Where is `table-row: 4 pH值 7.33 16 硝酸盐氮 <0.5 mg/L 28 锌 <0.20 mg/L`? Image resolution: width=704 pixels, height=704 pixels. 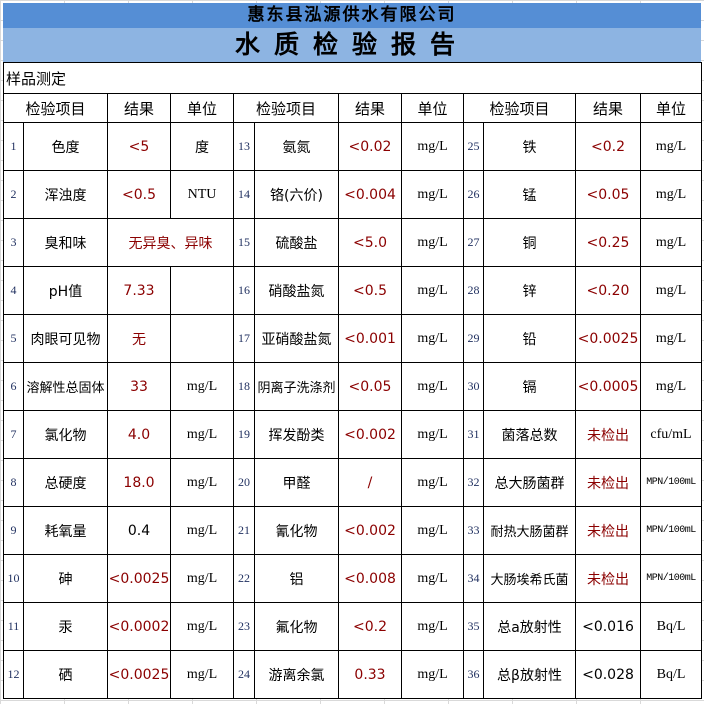
table-row: 4 pH值 7.33 16 硝酸盐氮 <0.5 mg/L 28 锌 <0.20 mg/L is located at coordinates (353, 290).